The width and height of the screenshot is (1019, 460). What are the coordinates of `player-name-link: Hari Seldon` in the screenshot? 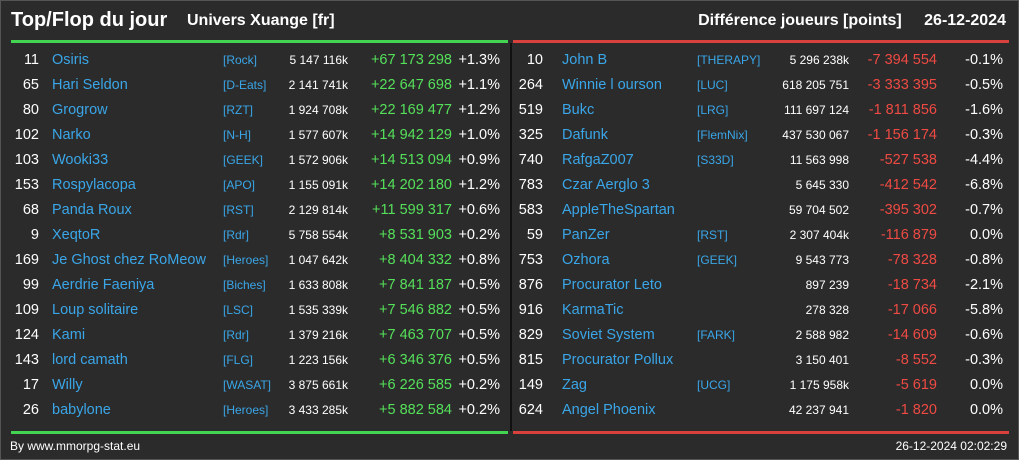 It's located at (90, 85).